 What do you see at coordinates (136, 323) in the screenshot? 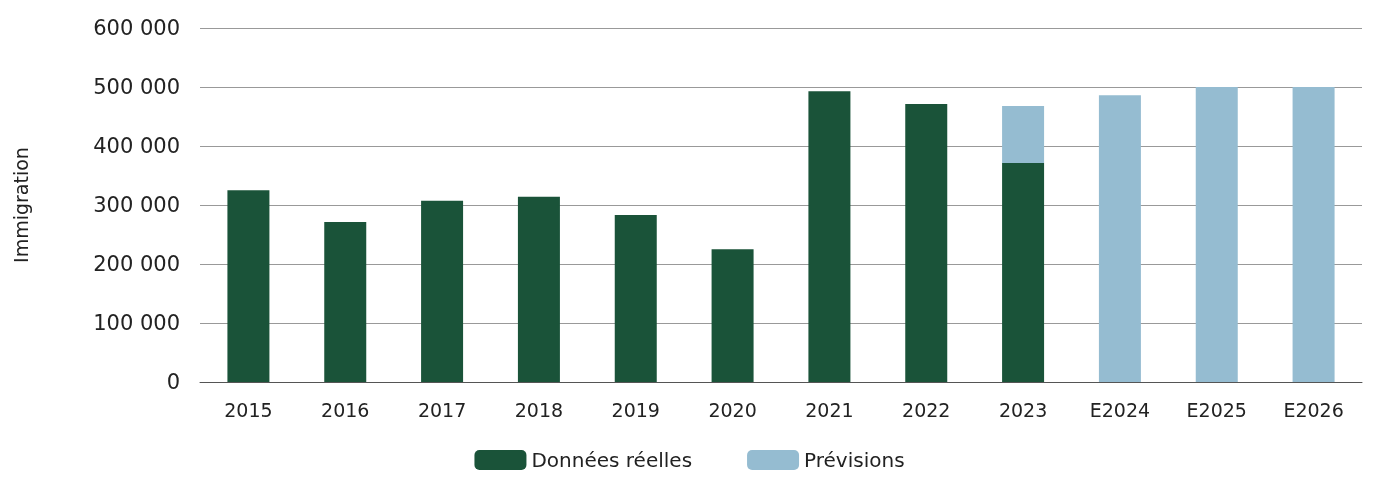
I see `y-tick-label: 100 000` at bounding box center [136, 323].